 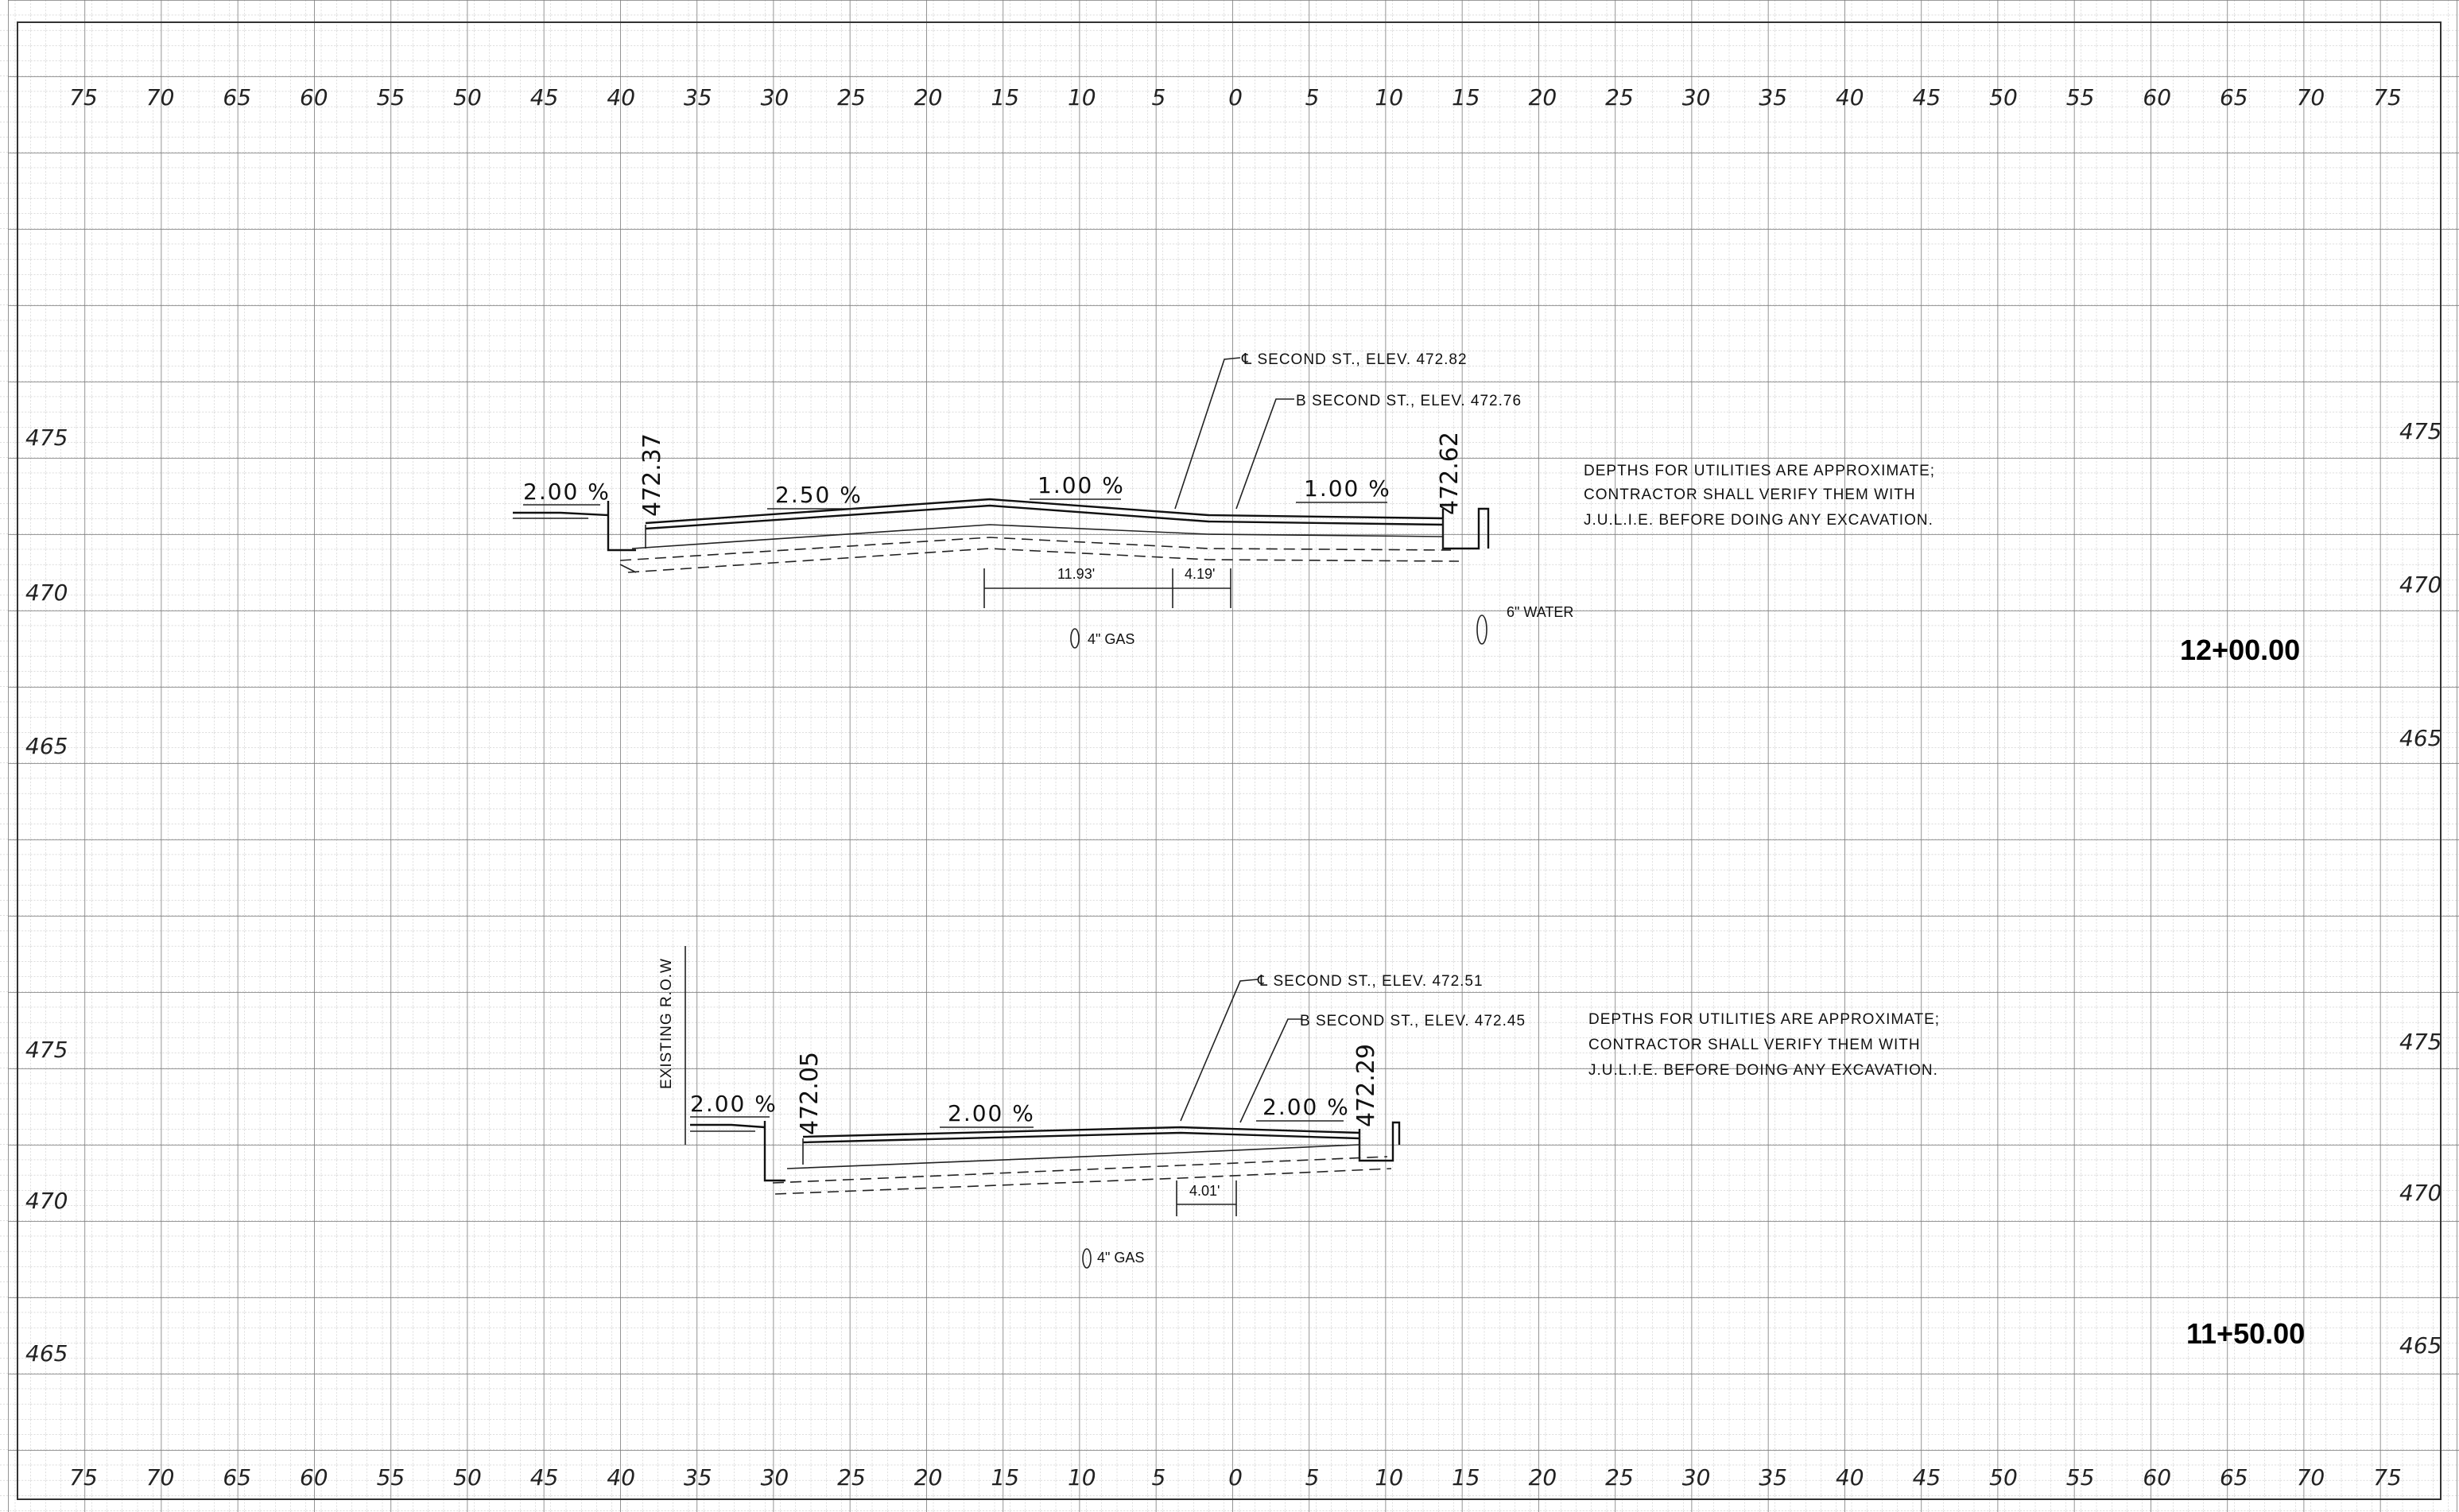 What do you see at coordinates (2246, 1333) in the screenshot?
I see `station-label: 11+50.00` at bounding box center [2246, 1333].